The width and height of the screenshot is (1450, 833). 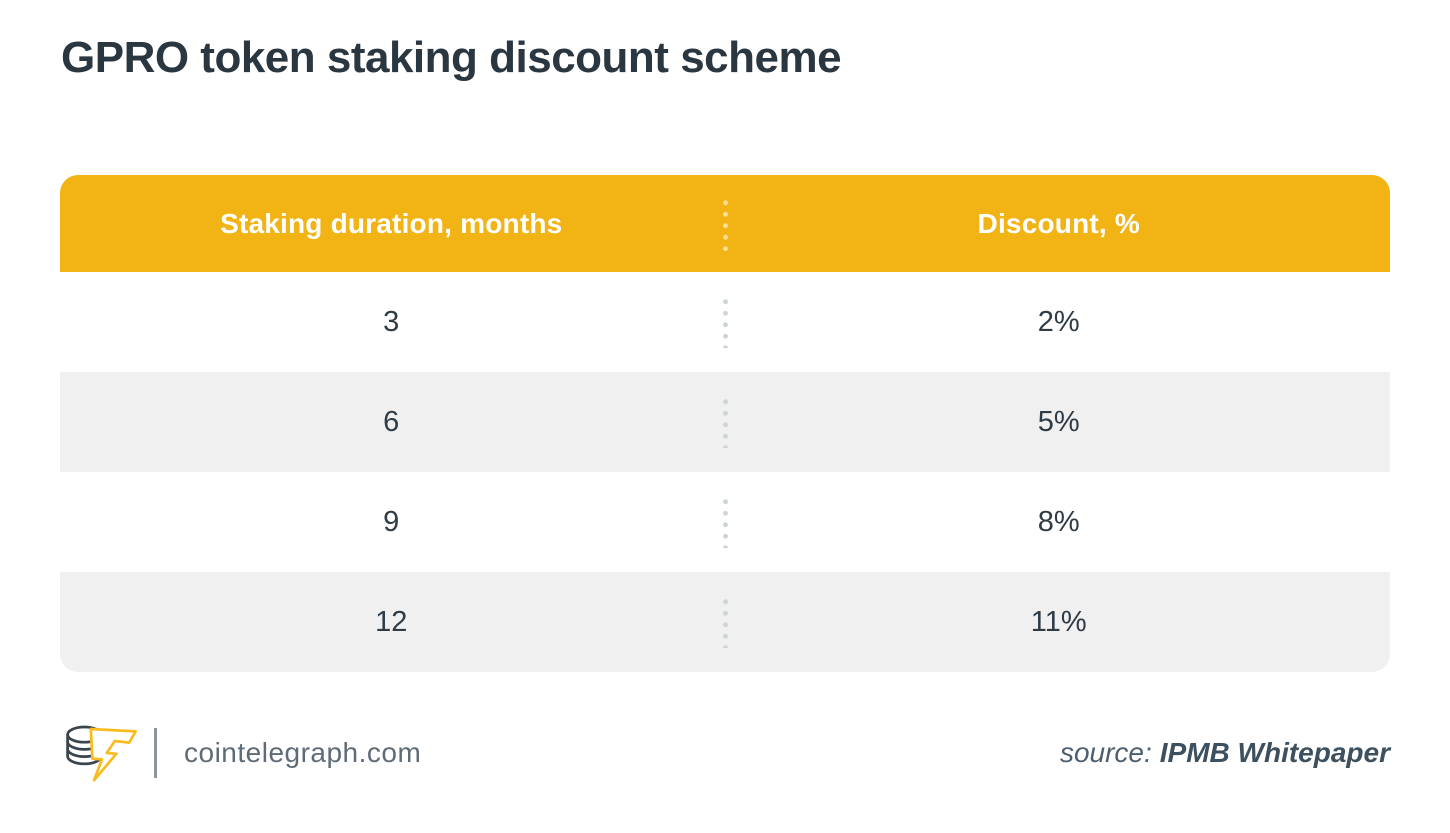 What do you see at coordinates (725, 753) in the screenshot?
I see `footer: cointelegraph.com source: IPMB Whitepaper` at bounding box center [725, 753].